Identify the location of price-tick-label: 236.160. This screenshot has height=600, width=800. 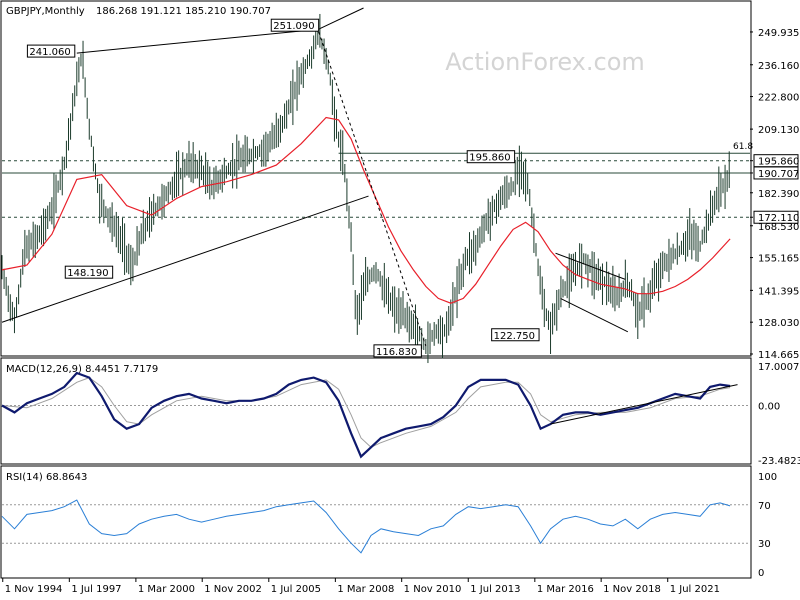
(778, 66).